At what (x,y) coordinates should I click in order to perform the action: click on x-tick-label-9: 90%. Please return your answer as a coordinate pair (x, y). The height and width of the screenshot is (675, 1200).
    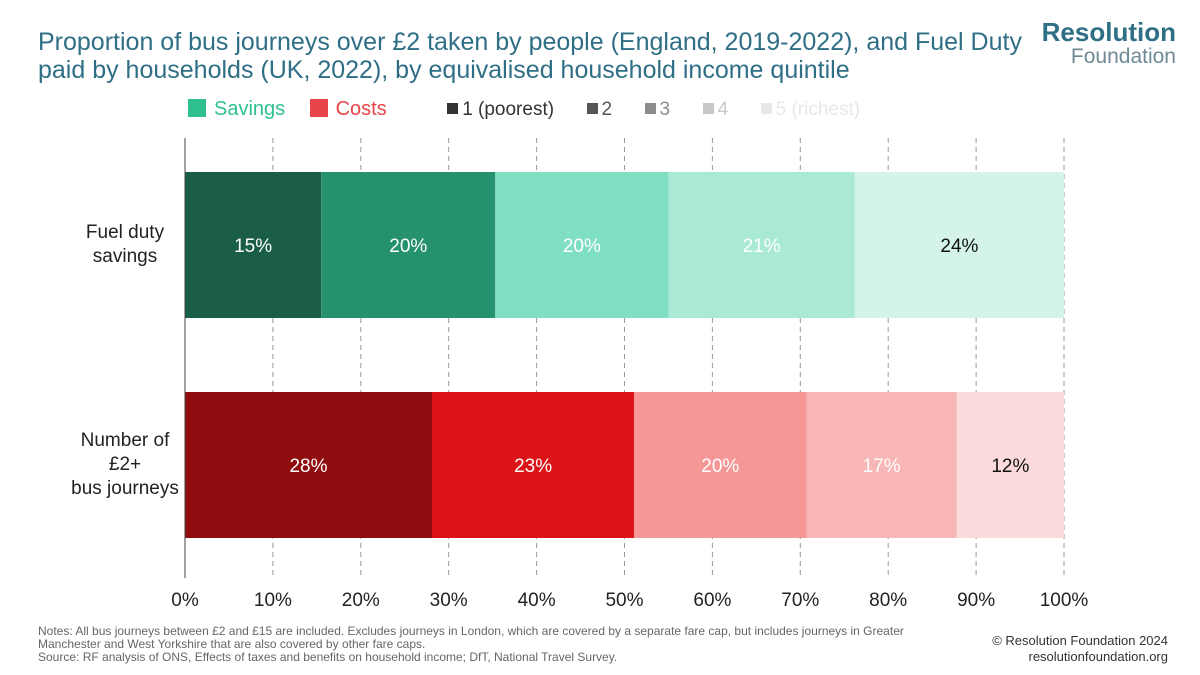
    Looking at the image, I should click on (976, 600).